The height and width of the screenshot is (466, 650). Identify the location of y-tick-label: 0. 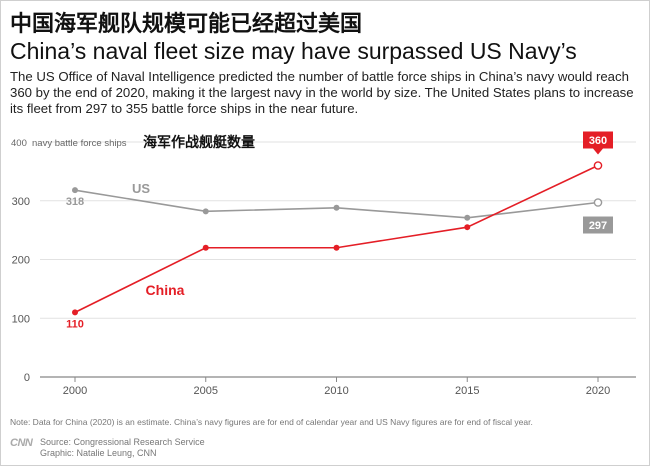
(27, 378).